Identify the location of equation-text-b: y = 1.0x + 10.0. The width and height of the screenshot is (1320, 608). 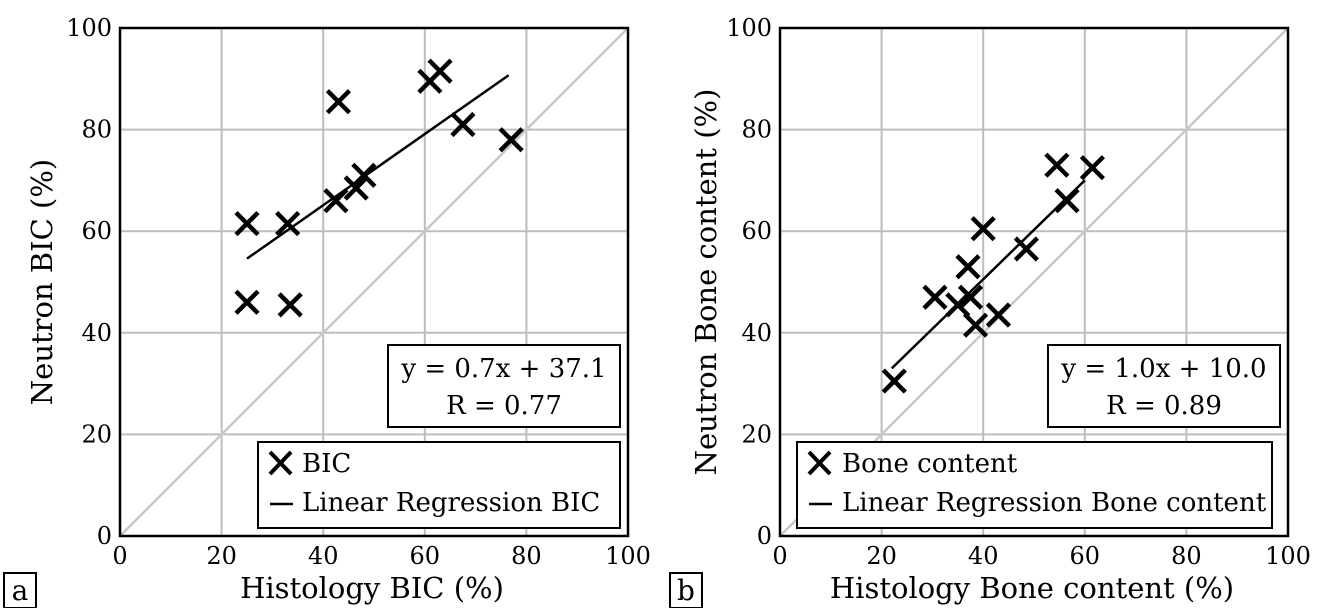
(1163, 369).